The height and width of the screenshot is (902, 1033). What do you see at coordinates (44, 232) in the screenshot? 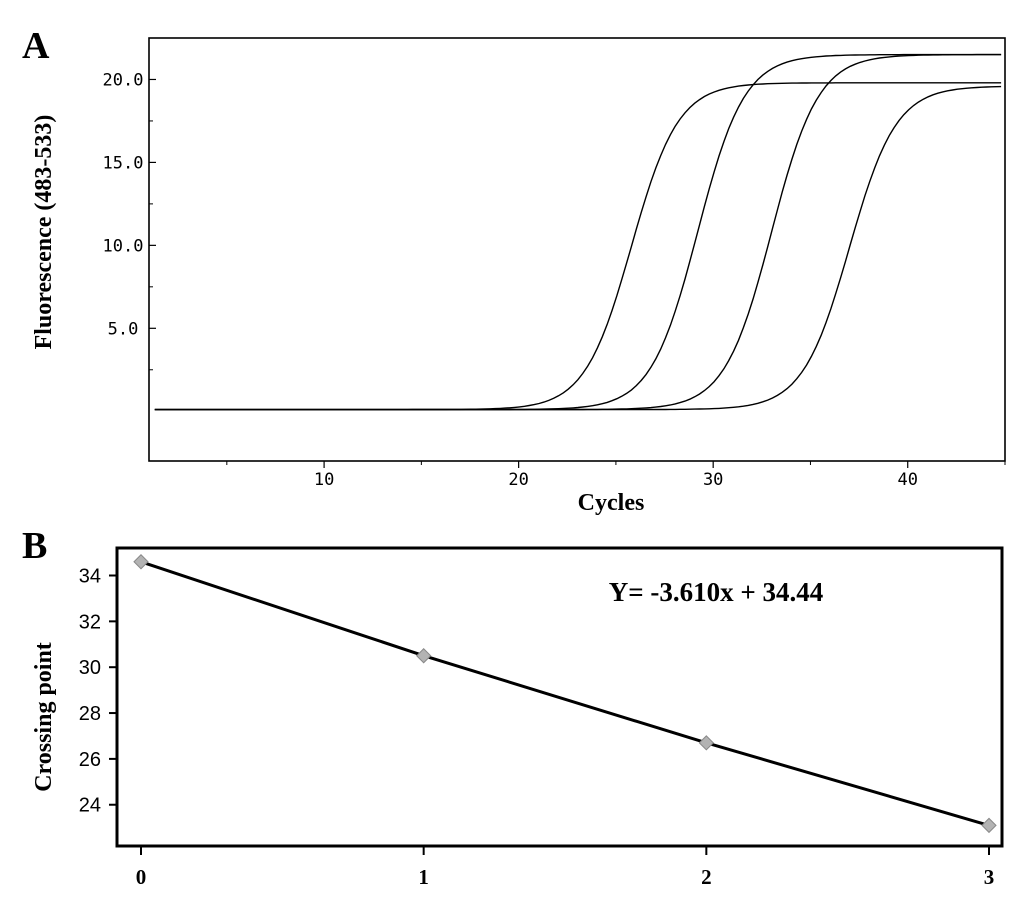
I see `y-axis-title-a: Fluorescence (483-533)` at bounding box center [44, 232].